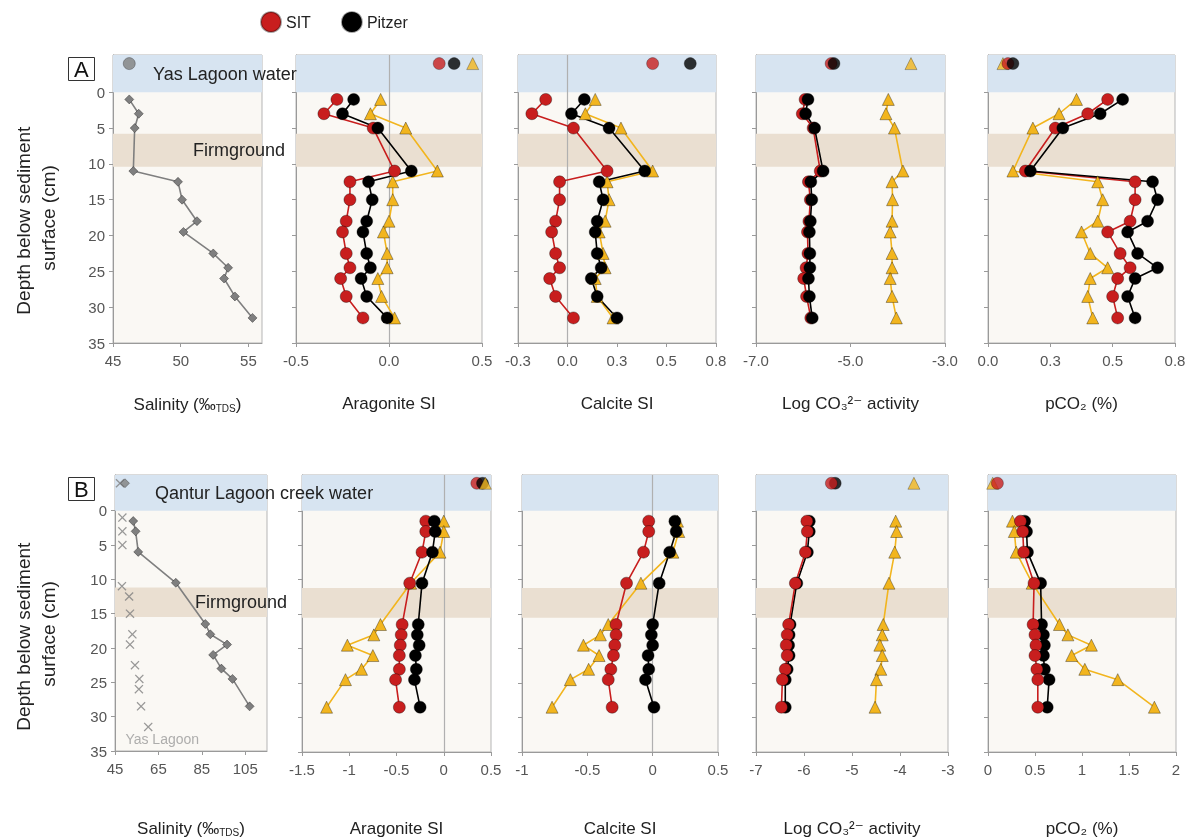 The width and height of the screenshot is (1193, 838). Describe the element at coordinates (264, 492) in the screenshot. I see `band-label: Qantur Lagoon creek water` at that location.